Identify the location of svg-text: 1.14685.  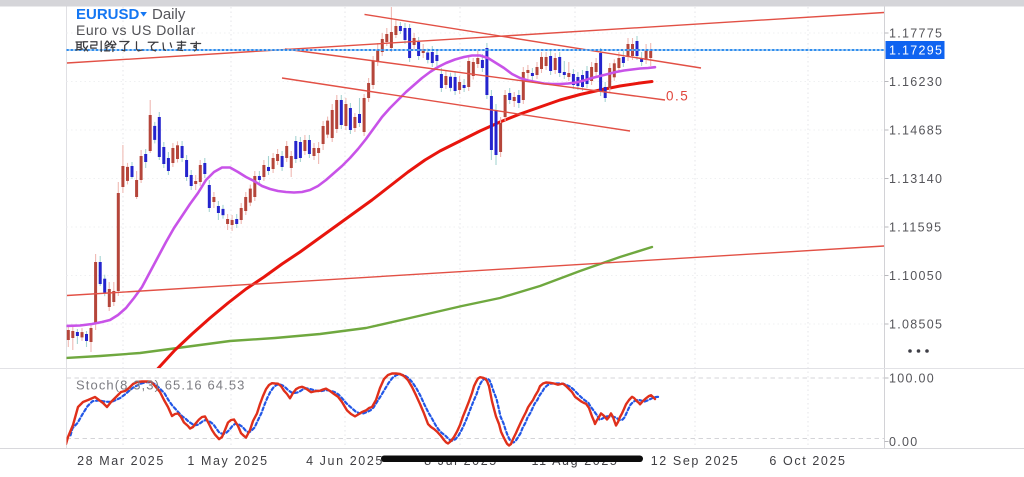
(916, 130).